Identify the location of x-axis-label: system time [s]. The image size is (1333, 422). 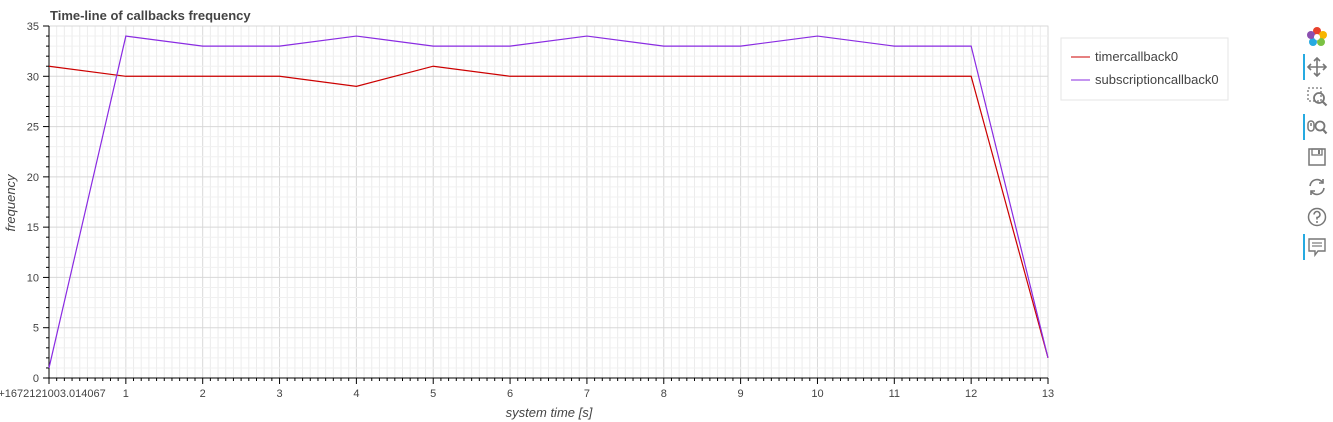
(549, 412).